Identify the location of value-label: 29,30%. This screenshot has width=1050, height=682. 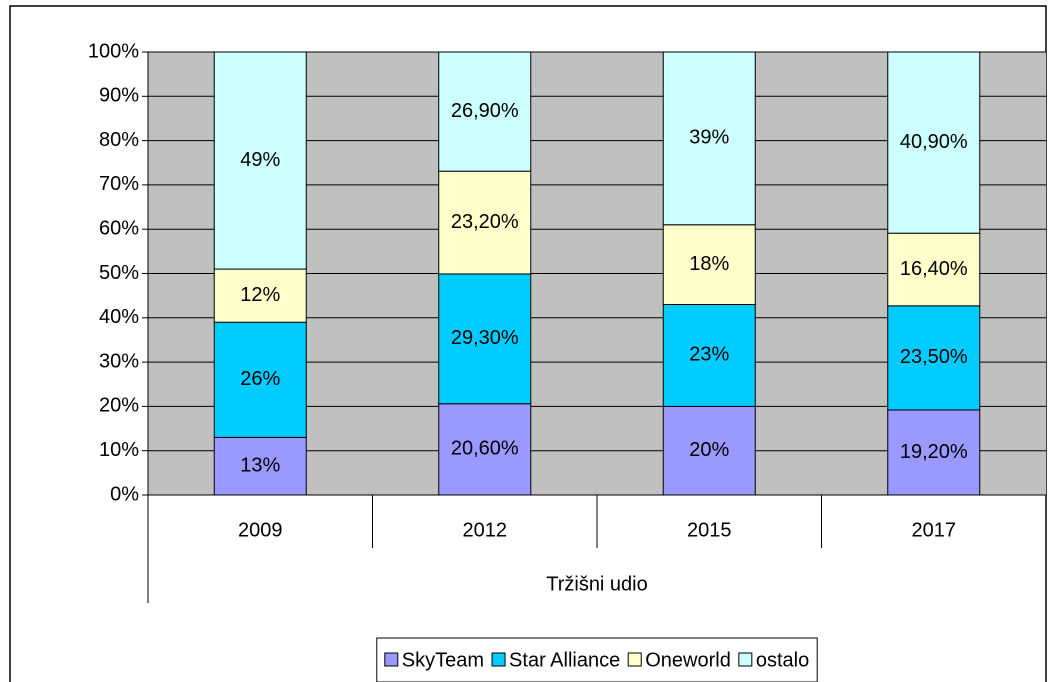
(485, 338).